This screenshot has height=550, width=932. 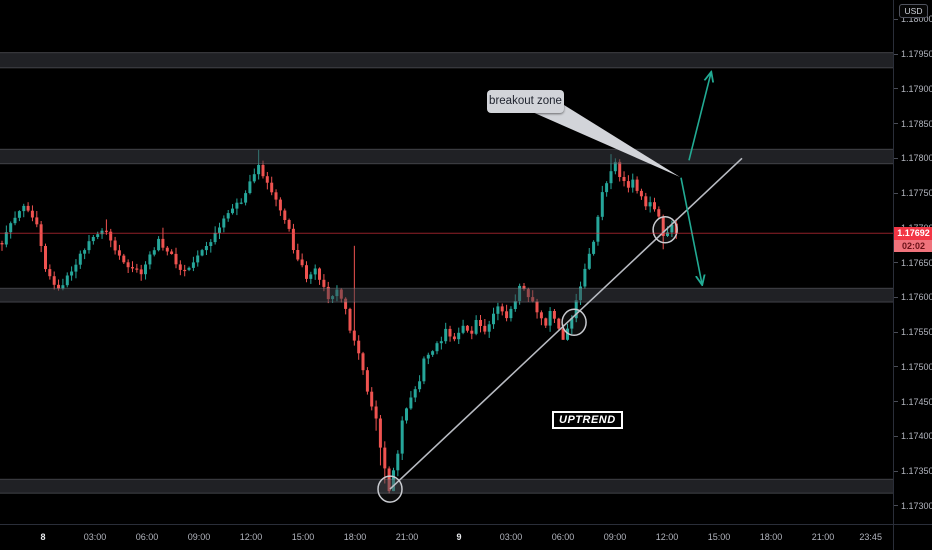 What do you see at coordinates (605, 141) in the screenshot?
I see `callout-tail` at bounding box center [605, 141].